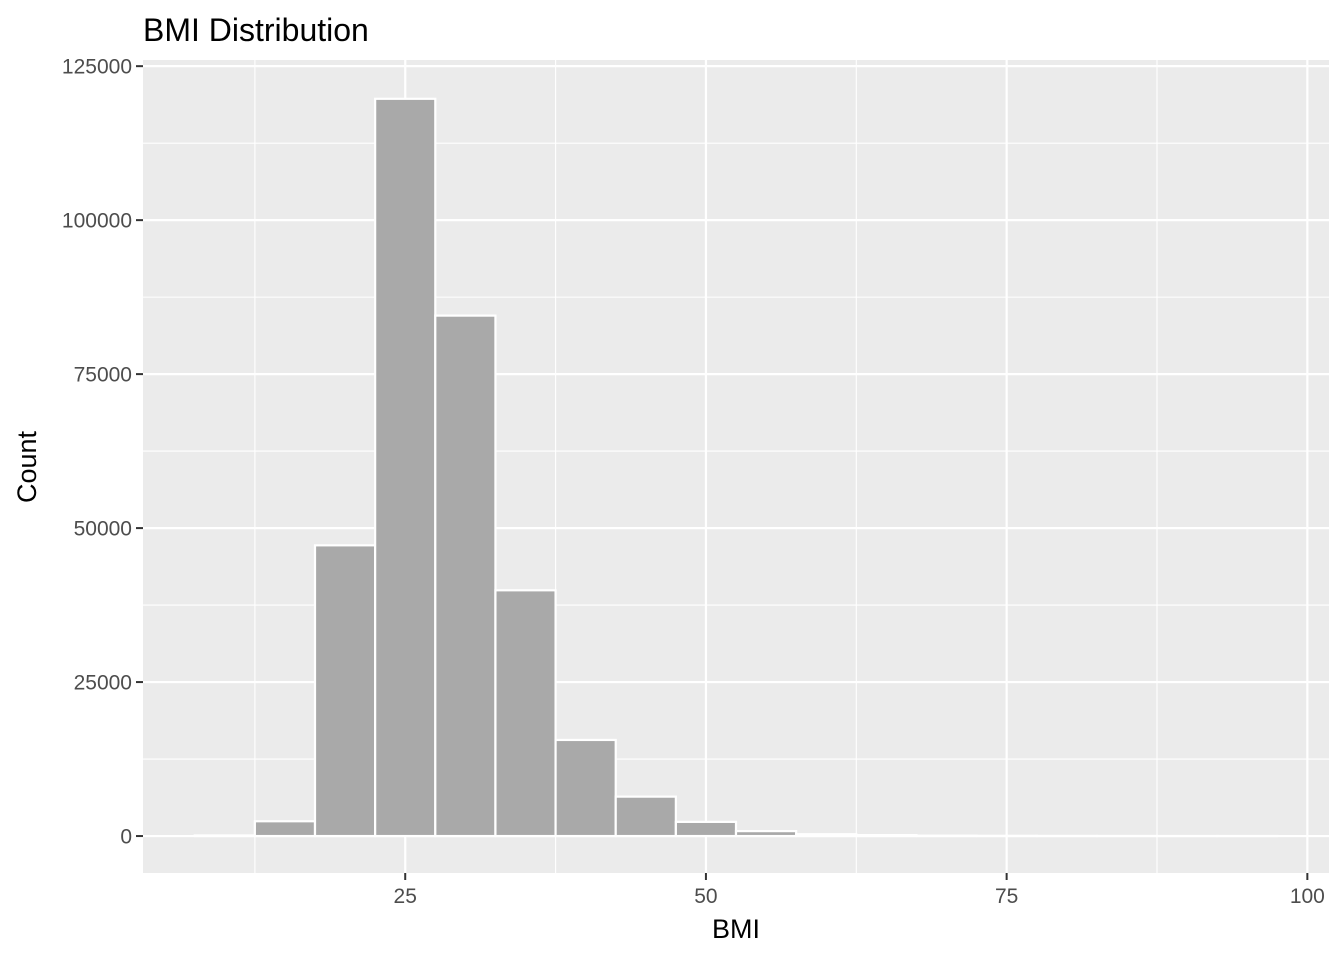  Describe the element at coordinates (103, 375) in the screenshot. I see `y-tick-label: 75000` at that location.